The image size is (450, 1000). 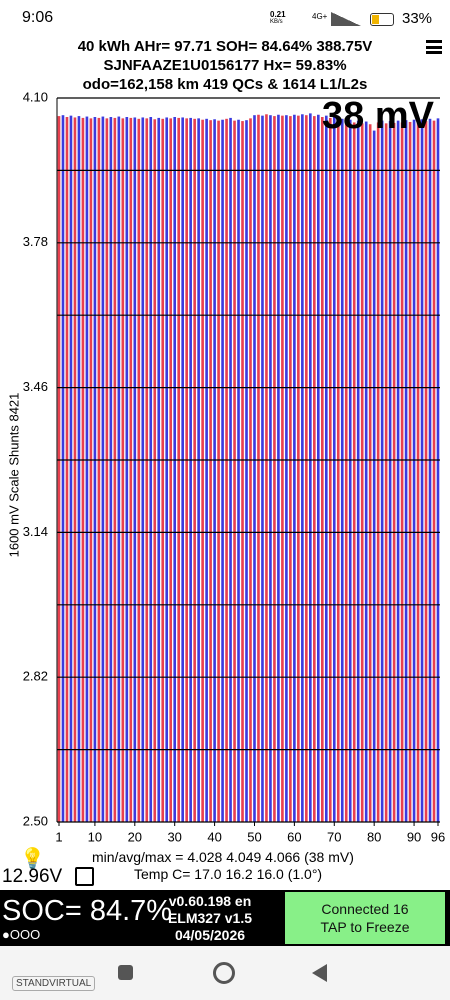 What do you see at coordinates (276, 22) in the screenshot?
I see `net-unit: KB/s` at bounding box center [276, 22].